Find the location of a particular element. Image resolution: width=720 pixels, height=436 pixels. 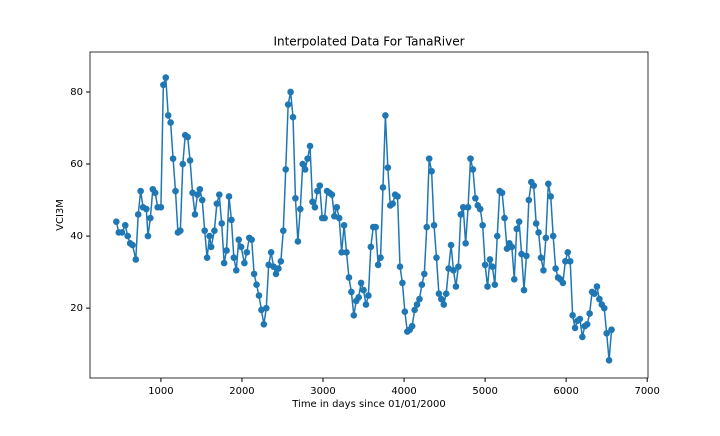

y-tick-label: 40 is located at coordinates (76, 236).